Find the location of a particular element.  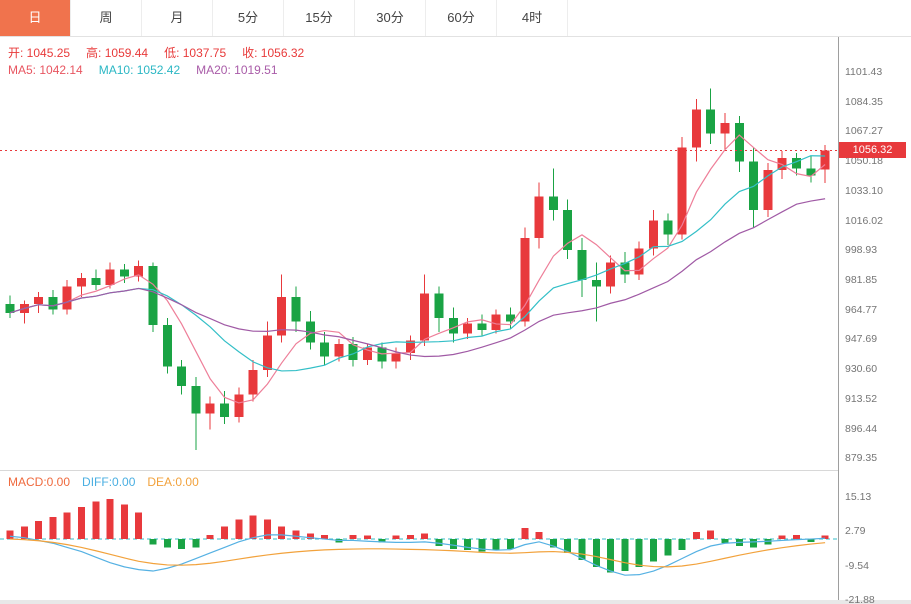

timeframe-tabbar: 日 周 月 5分 15分 30分 60分 4时 is located at coordinates (455, 18).